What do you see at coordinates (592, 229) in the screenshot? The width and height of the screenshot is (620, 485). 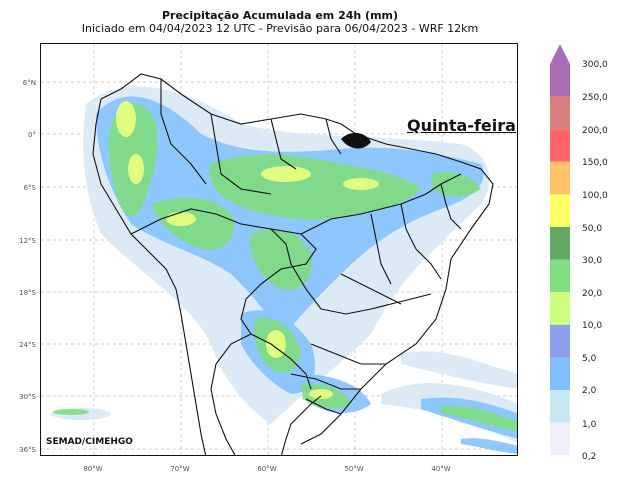 I see `legend-label-50: 50,0` at bounding box center [592, 229].